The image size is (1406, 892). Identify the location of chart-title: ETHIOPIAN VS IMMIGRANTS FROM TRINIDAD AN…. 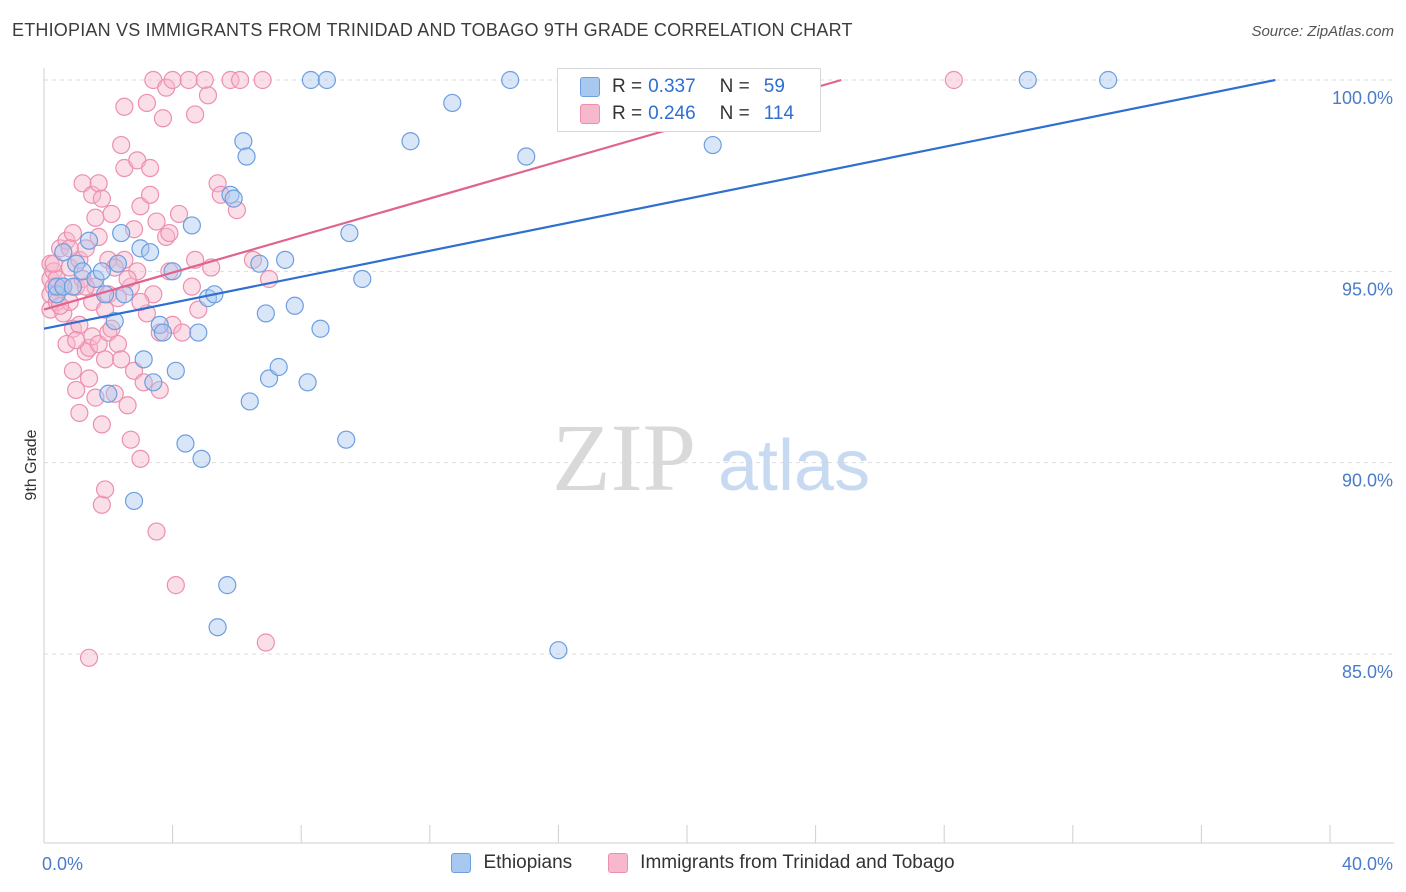
(432, 30).